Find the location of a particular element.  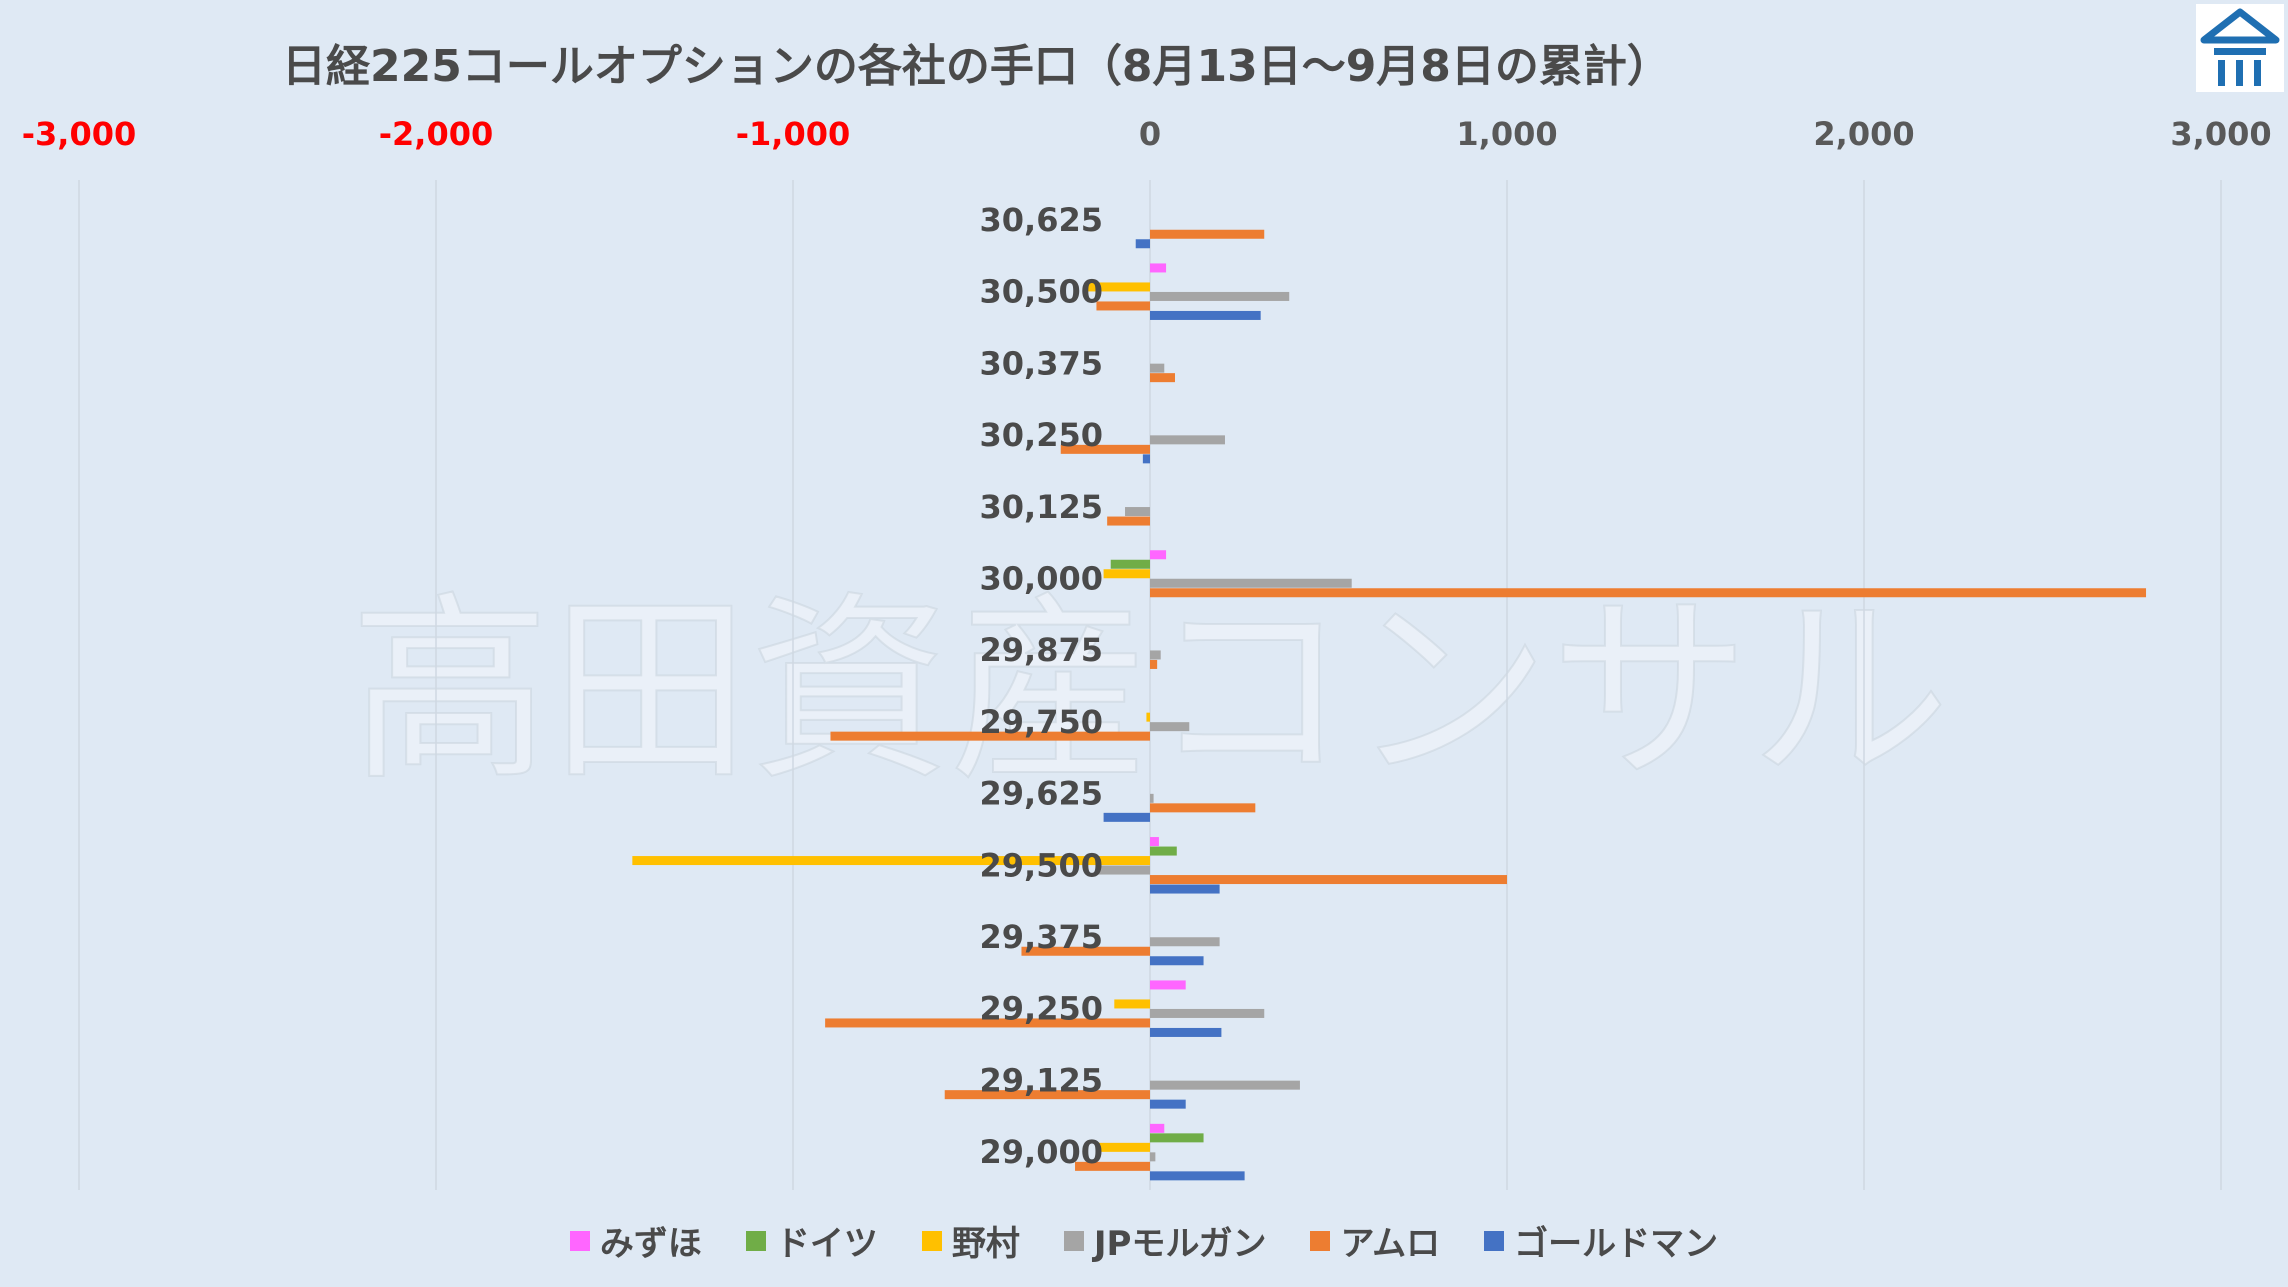

category-label: 30,000 is located at coordinates (1041, 579).